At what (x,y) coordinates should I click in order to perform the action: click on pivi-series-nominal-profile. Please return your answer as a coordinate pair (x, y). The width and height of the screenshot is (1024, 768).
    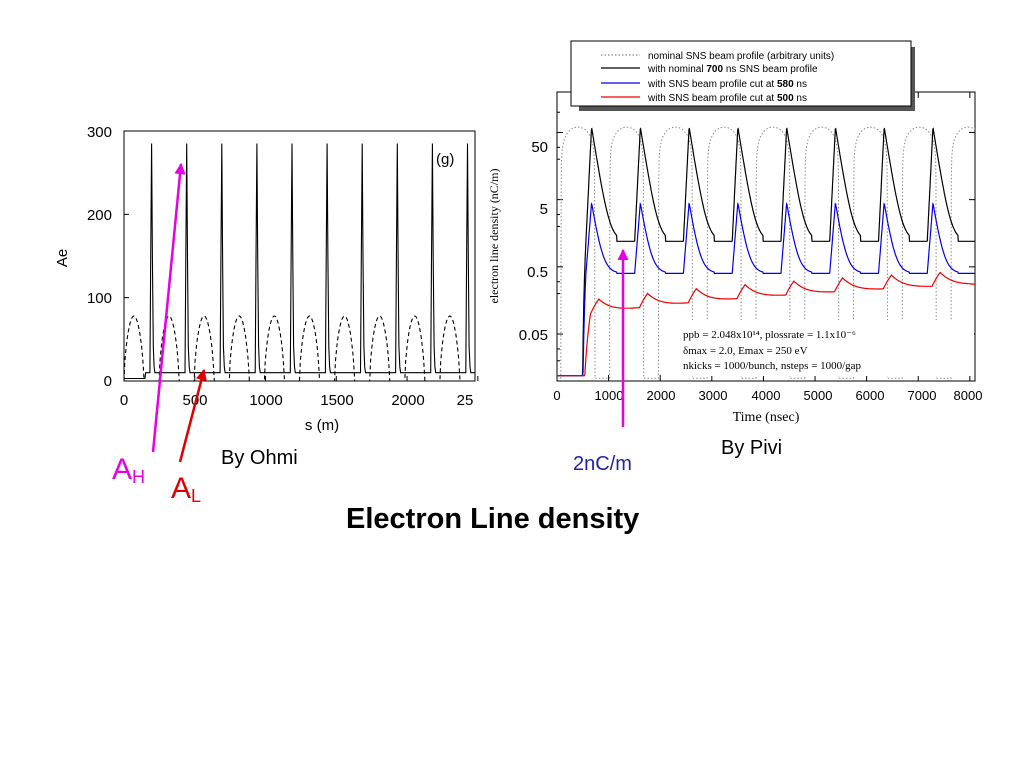
    Looking at the image, I should click on (766, 252).